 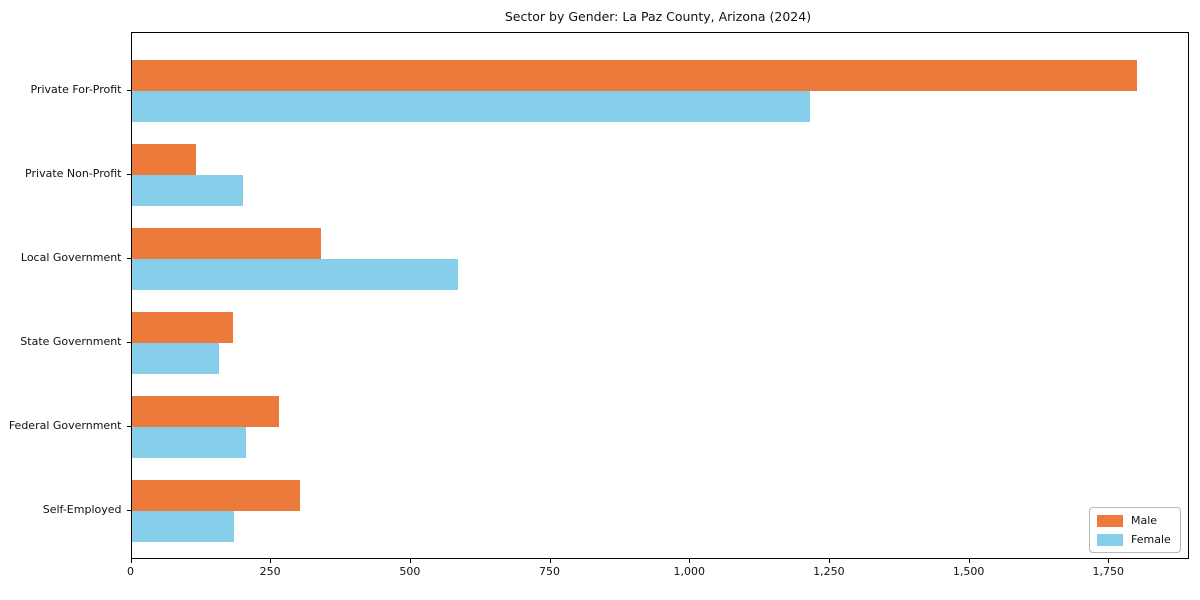 I want to click on bar-male-federal-government, so click(x=205, y=411).